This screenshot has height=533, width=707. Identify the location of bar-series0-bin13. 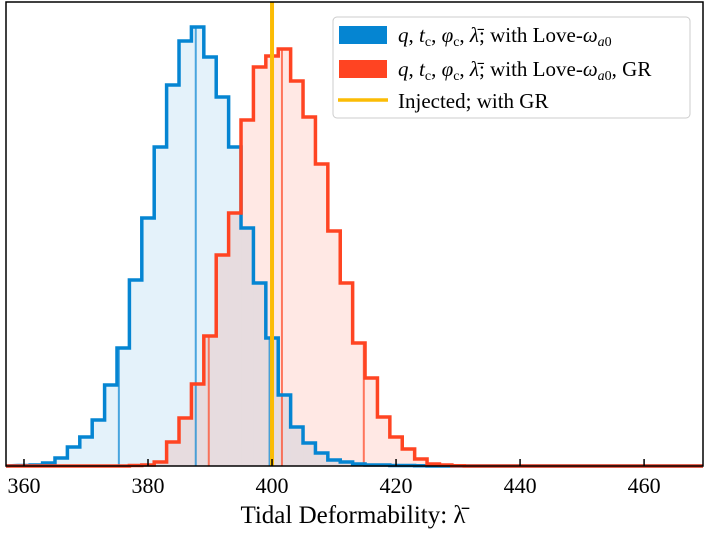
(185, 253).